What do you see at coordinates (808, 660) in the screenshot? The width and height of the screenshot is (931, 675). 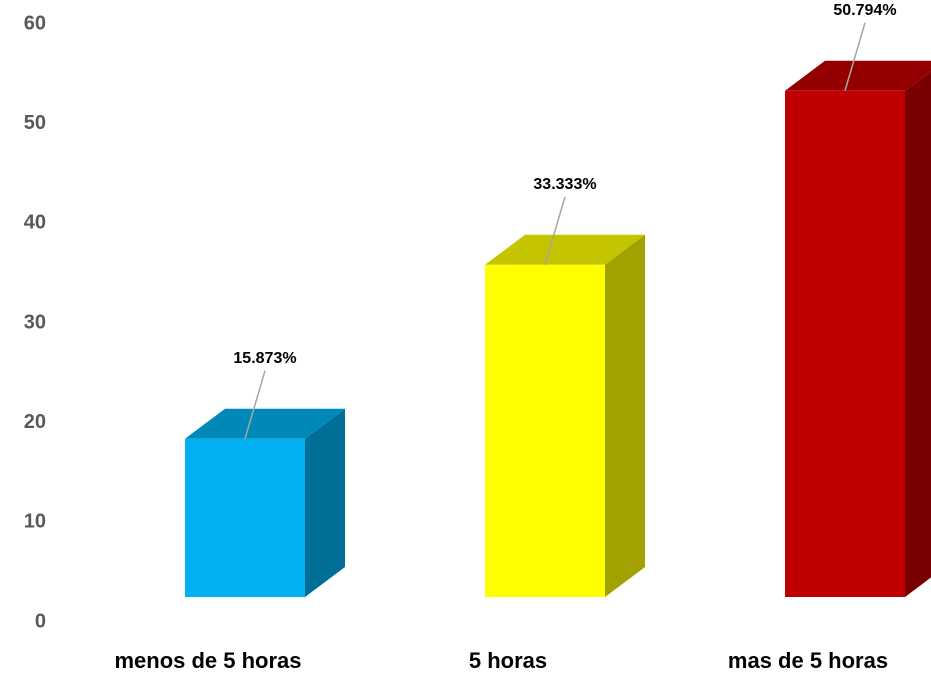 I see `x-tick-label: mas de 5 horas` at bounding box center [808, 660].